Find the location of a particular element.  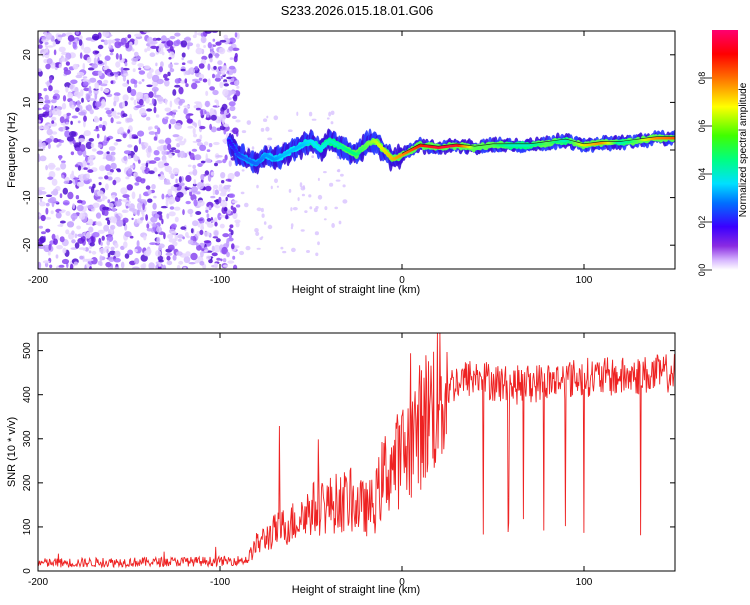

ridge-core is located at coordinates (230, 143).